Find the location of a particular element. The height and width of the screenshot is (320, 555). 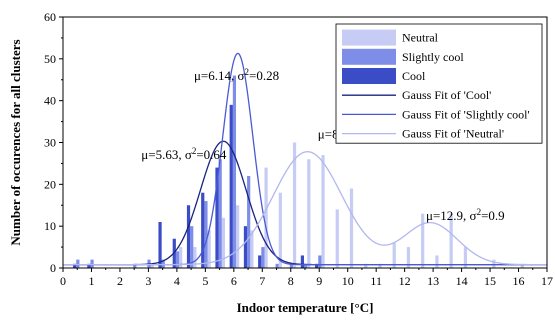

legend-swatch-cool is located at coordinates (369, 76).